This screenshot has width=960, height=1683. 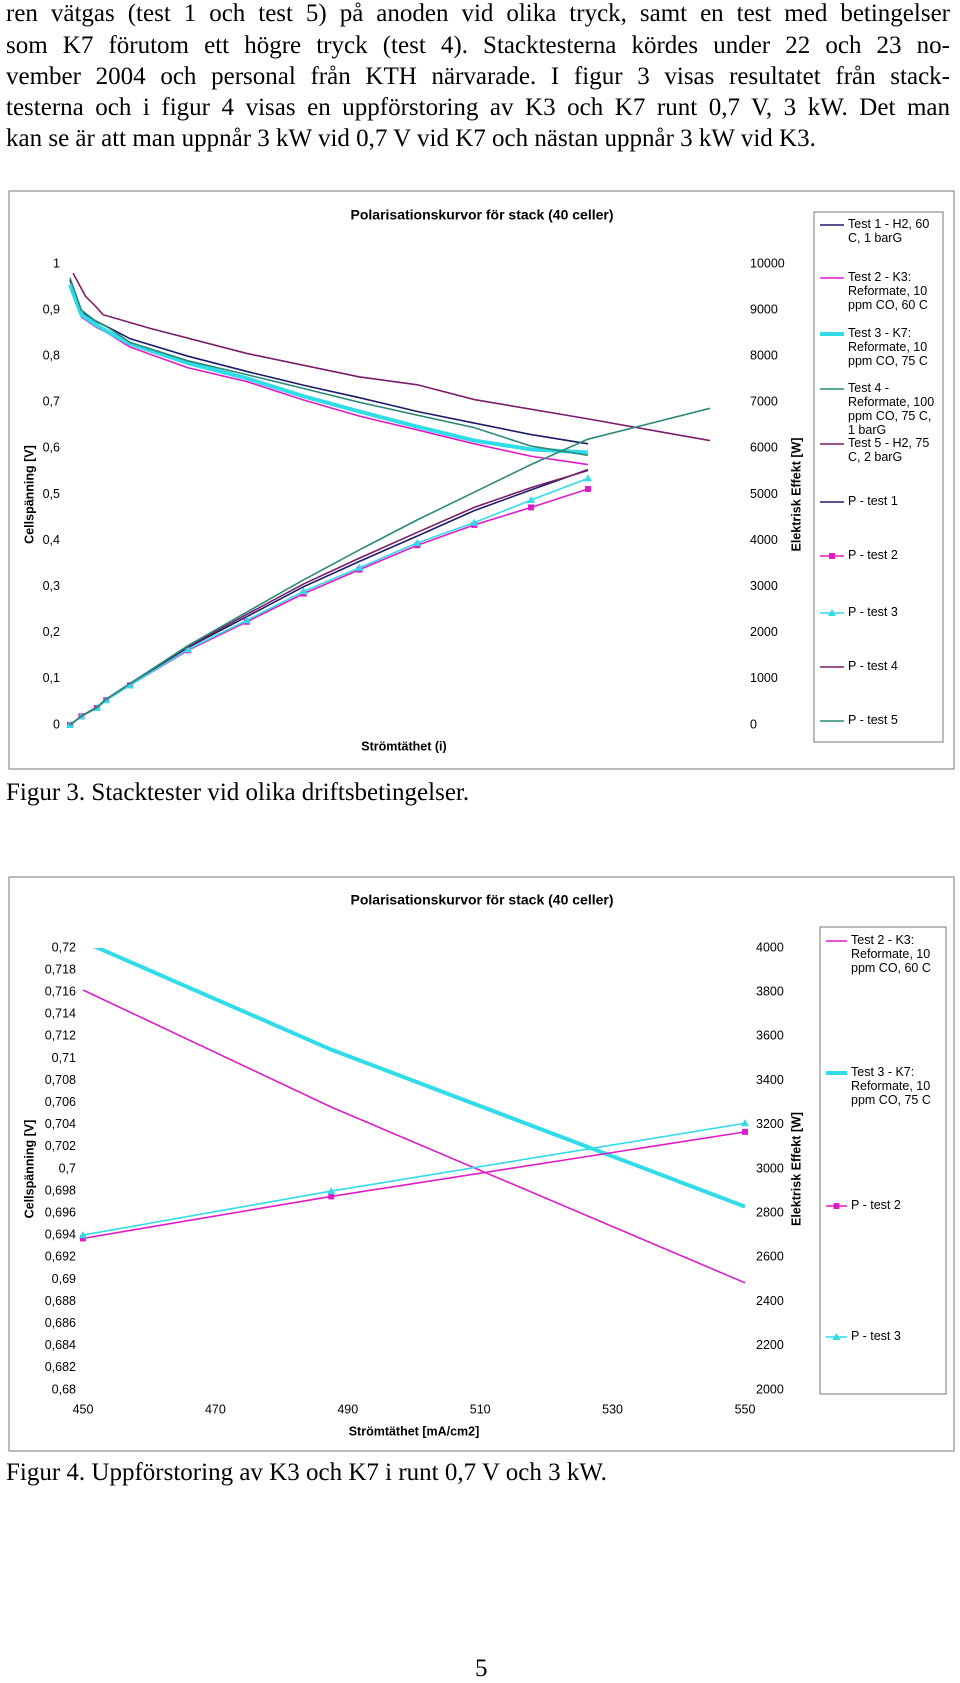 I want to click on y-tick-label: 0,68, so click(x=64, y=1389).